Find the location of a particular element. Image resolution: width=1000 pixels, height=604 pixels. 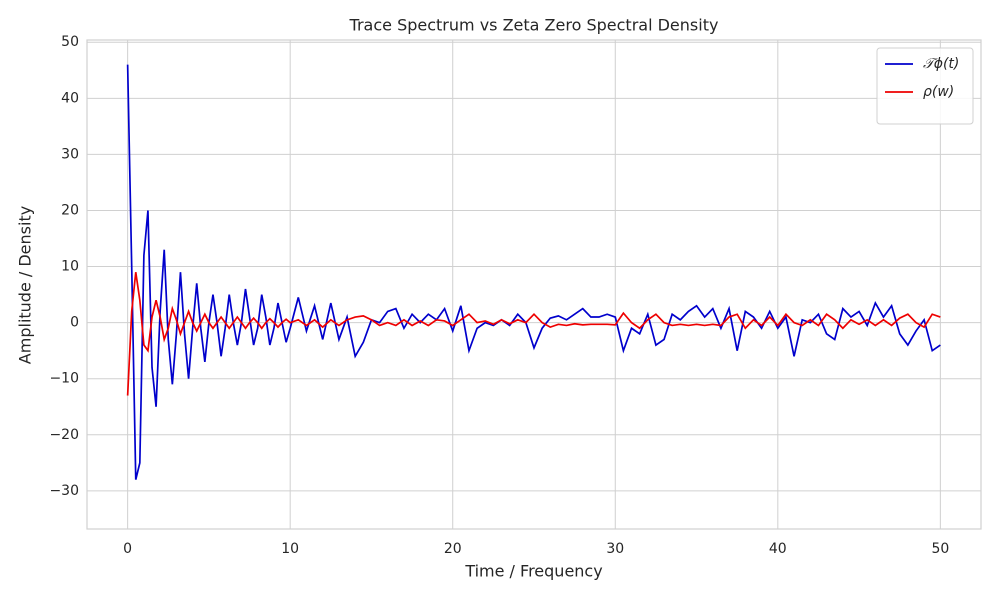

x-tick-label: 40 is located at coordinates (778, 549).